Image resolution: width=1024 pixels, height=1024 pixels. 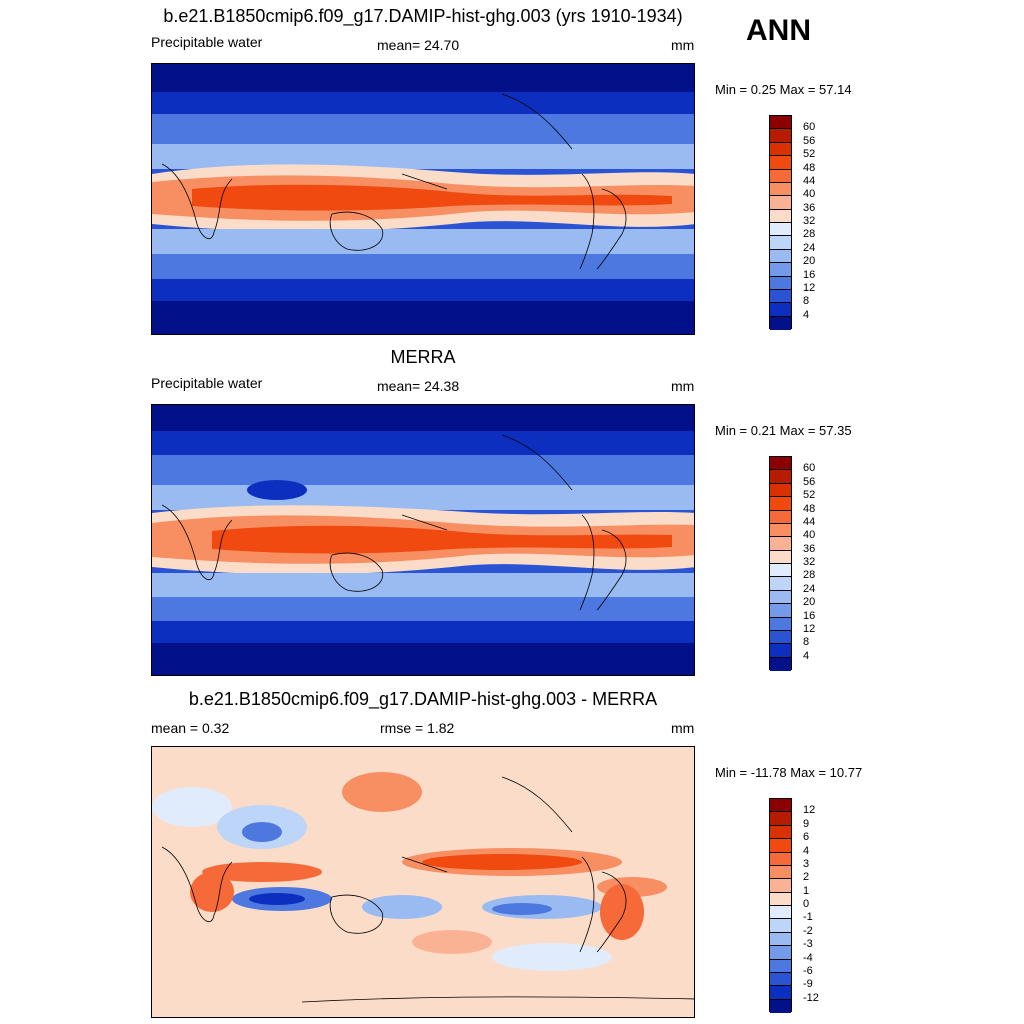 I want to click on panel1-mean-label: mean= 24.70, so click(x=418, y=45).